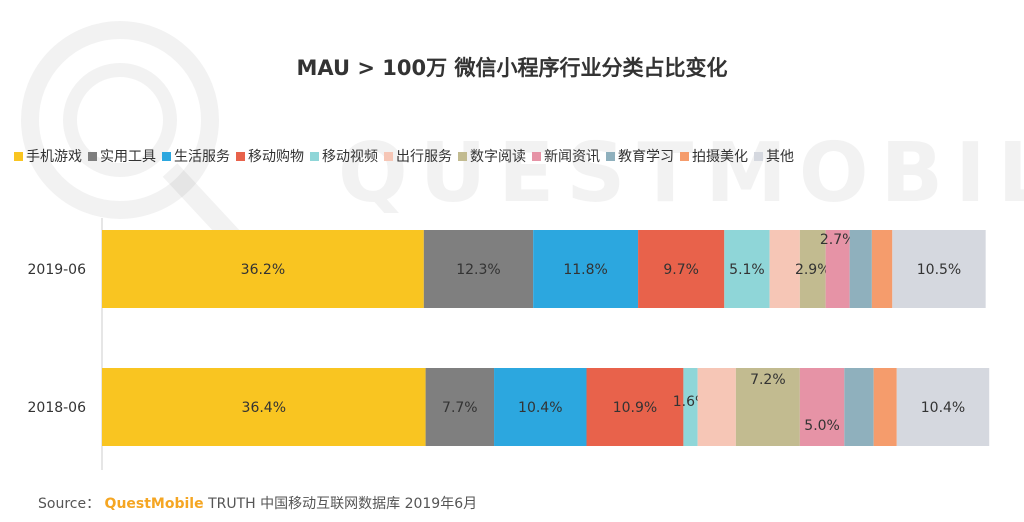  I want to click on legend-label: 实用工具, so click(128, 157).